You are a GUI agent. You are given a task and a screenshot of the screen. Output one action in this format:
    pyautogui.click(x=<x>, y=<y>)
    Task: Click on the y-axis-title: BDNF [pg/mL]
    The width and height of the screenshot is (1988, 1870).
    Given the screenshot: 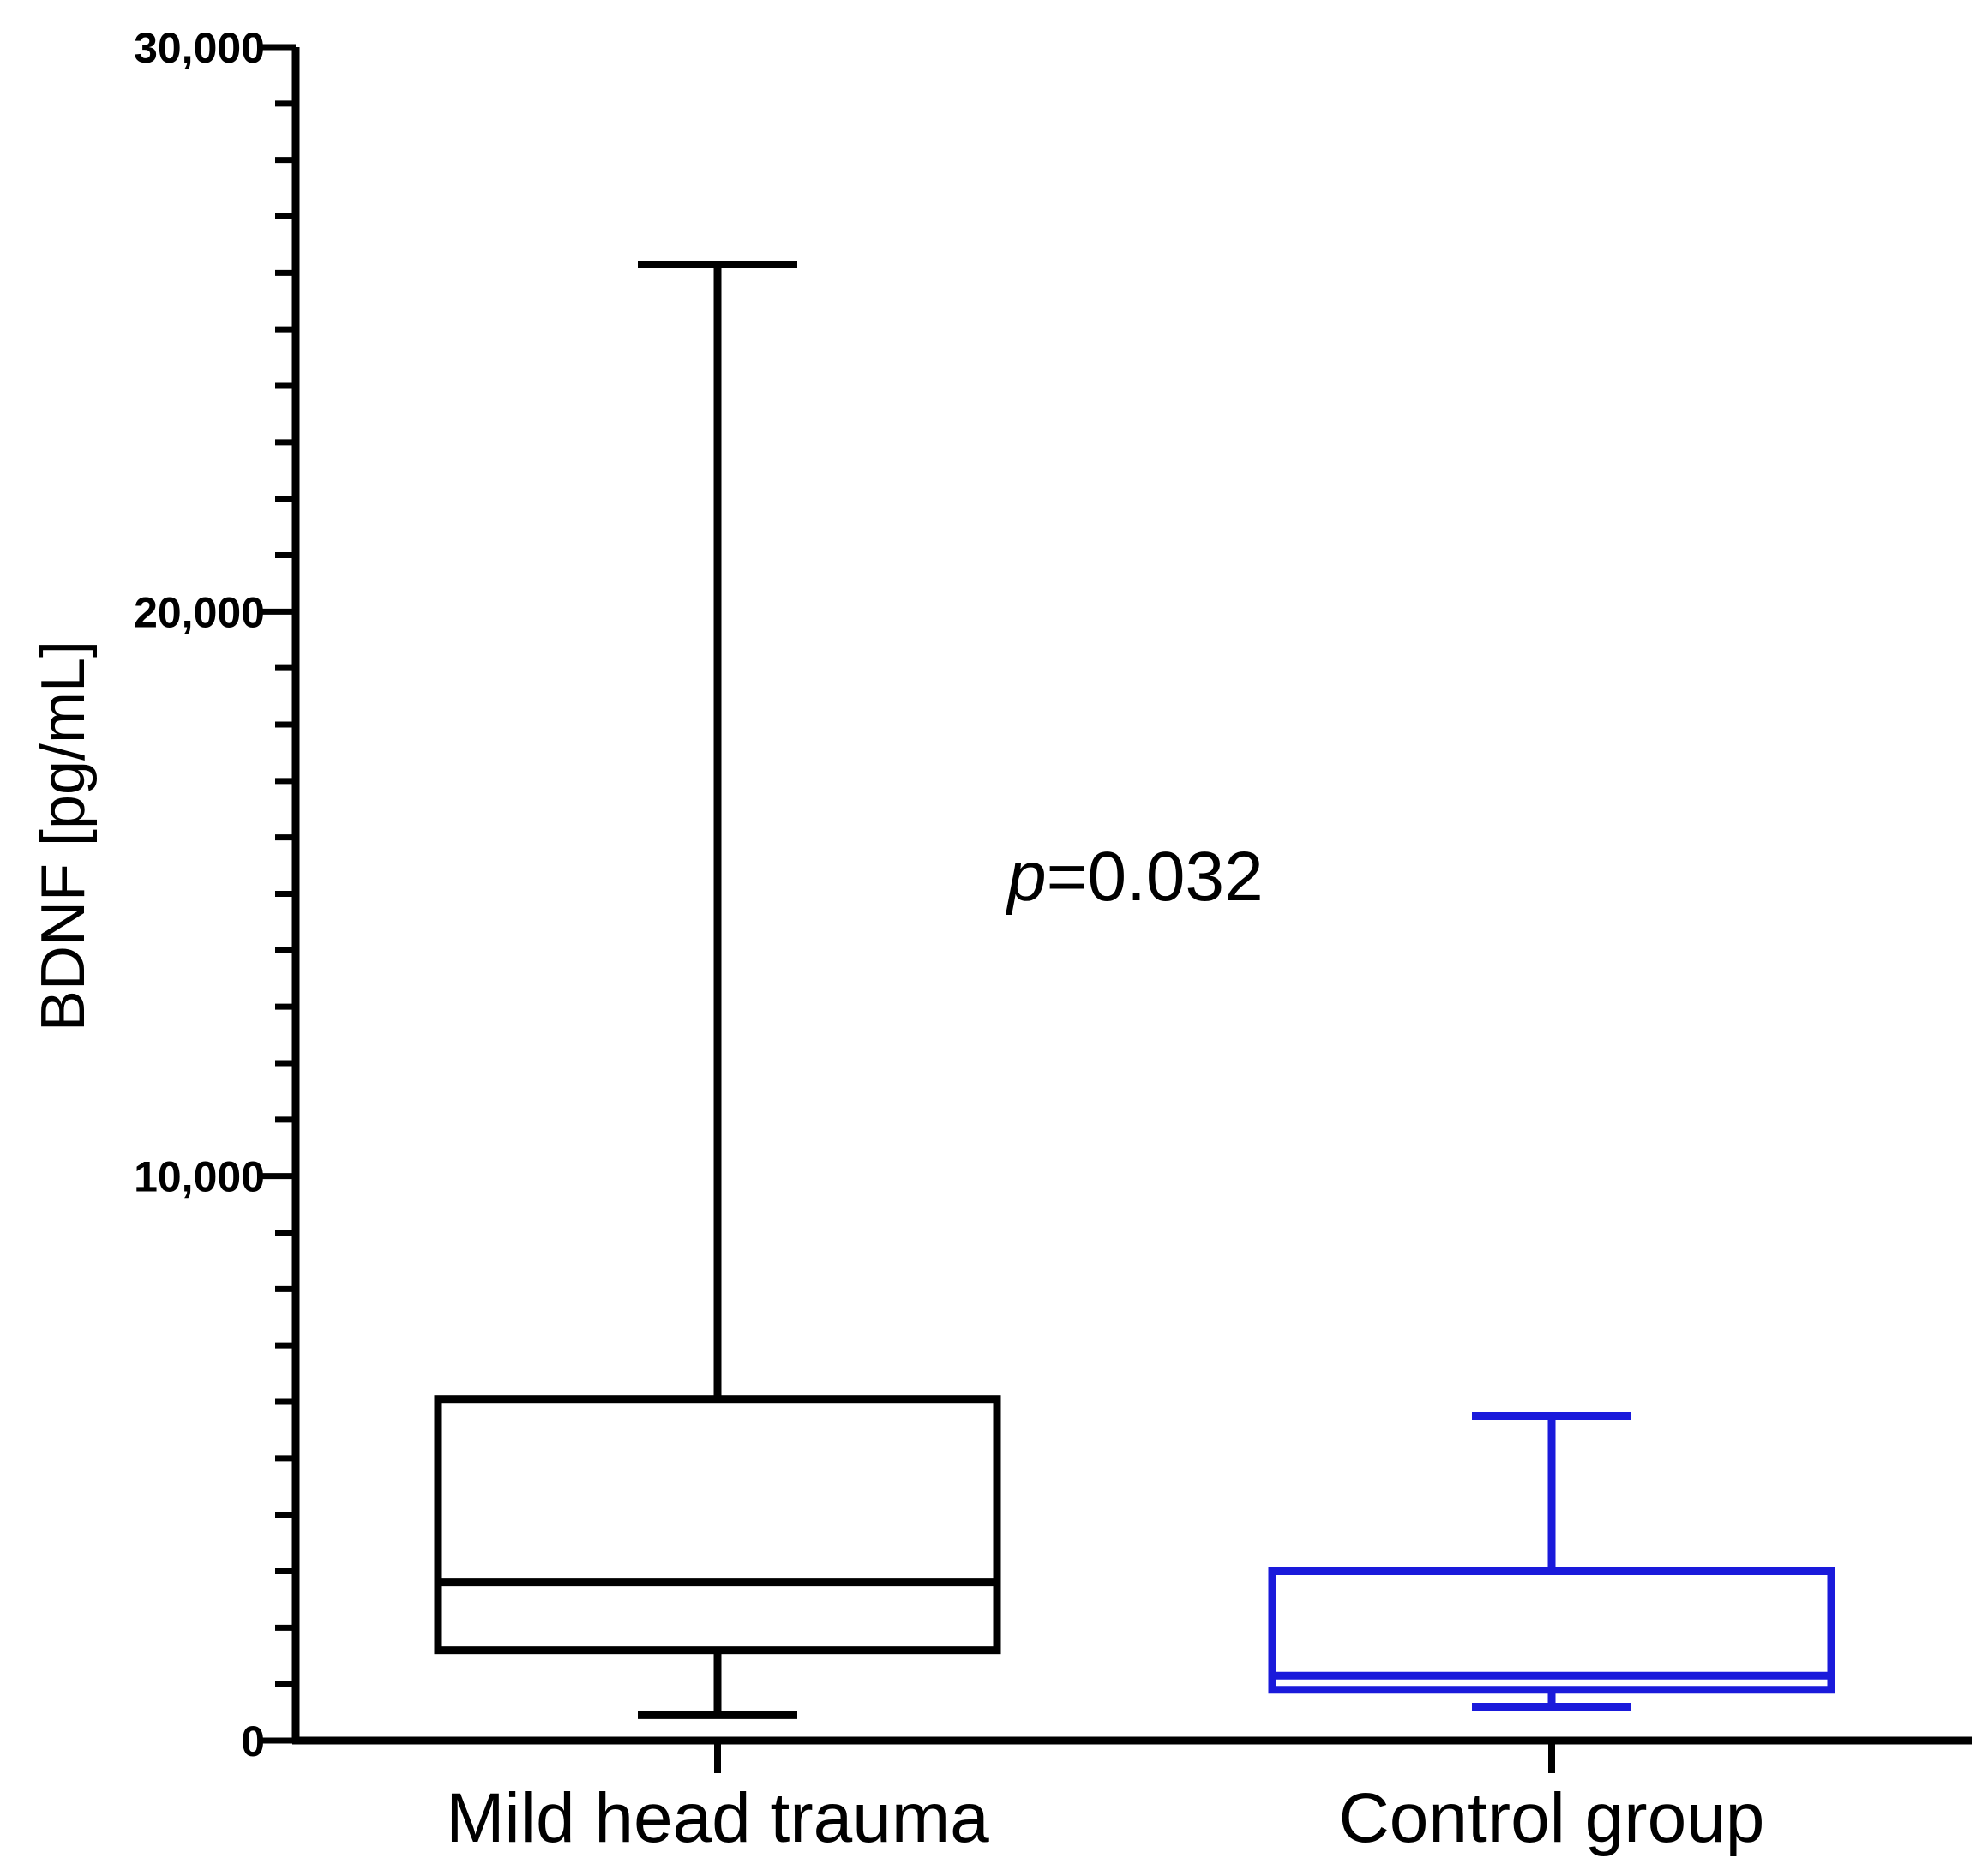 What is the action you would take?
    pyautogui.click(x=63, y=835)
    